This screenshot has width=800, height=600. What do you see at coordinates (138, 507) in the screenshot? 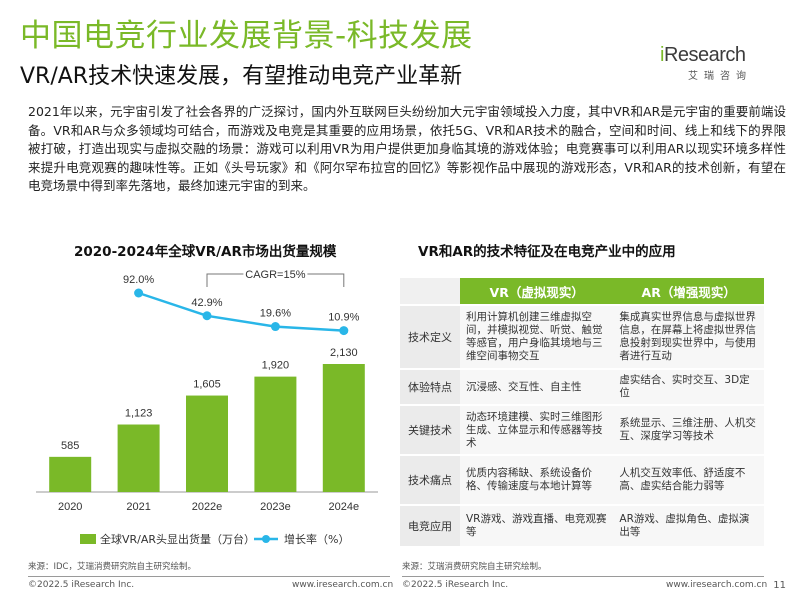
I see `x-tick-label: 2021` at bounding box center [138, 507].